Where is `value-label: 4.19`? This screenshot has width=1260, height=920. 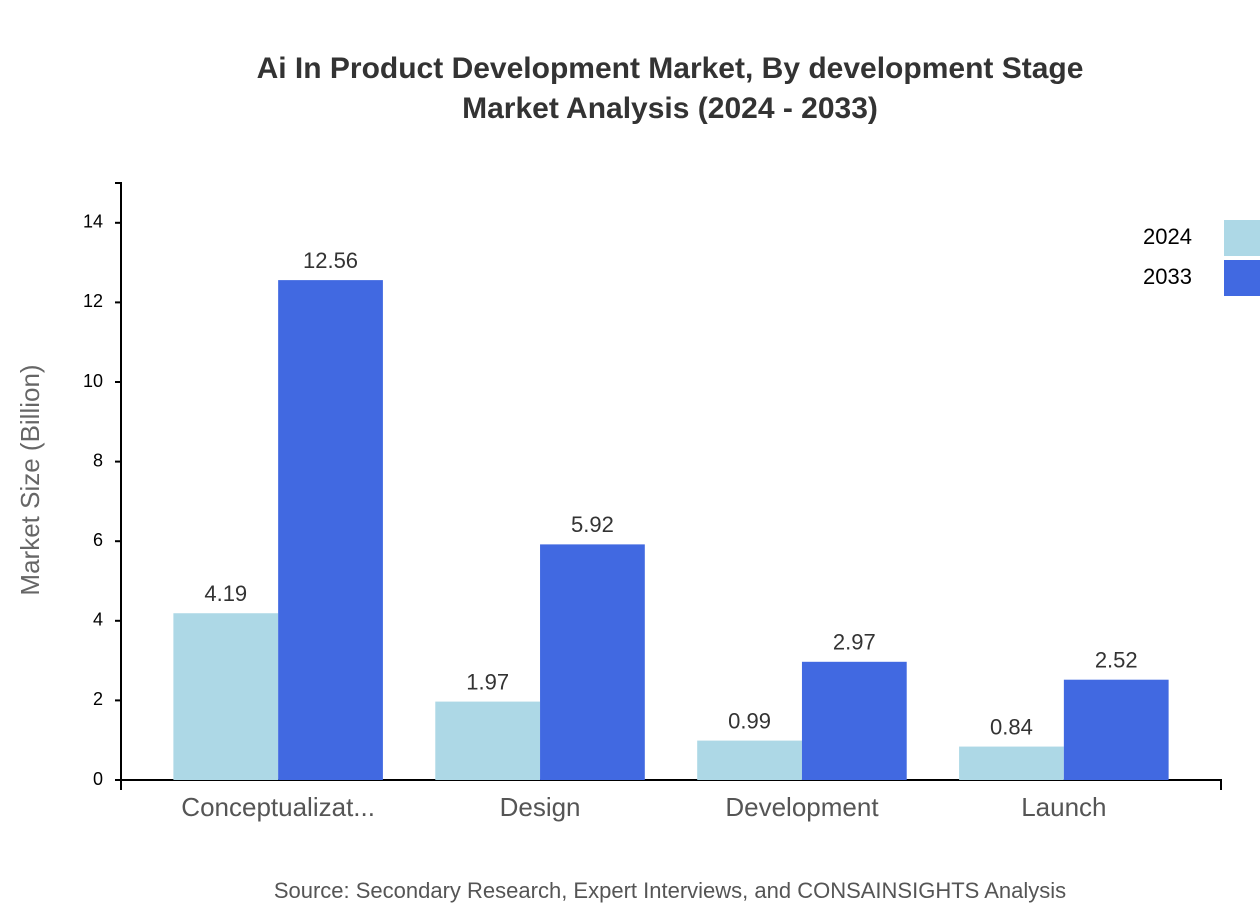 value-label: 4.19 is located at coordinates (225, 593).